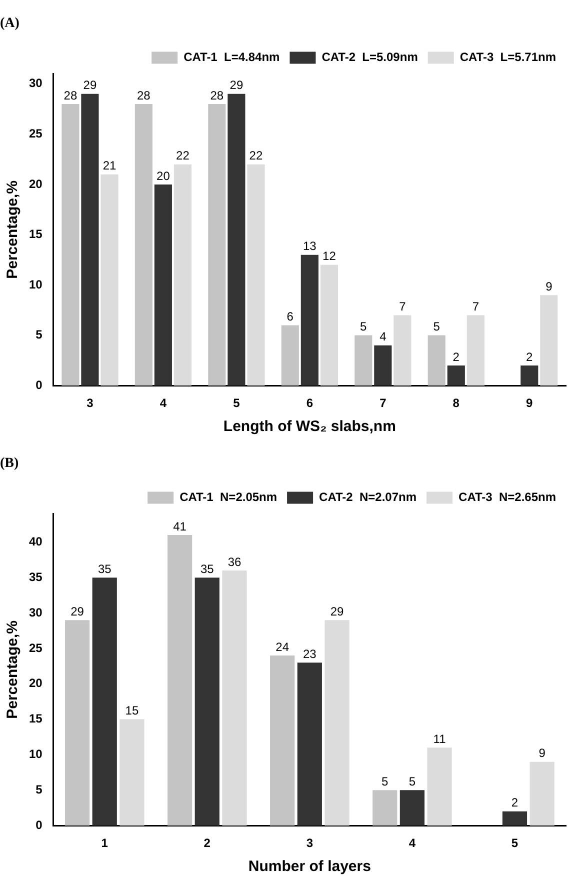  Describe the element at coordinates (207, 843) in the screenshot. I see `x-tick-label: 2` at that location.